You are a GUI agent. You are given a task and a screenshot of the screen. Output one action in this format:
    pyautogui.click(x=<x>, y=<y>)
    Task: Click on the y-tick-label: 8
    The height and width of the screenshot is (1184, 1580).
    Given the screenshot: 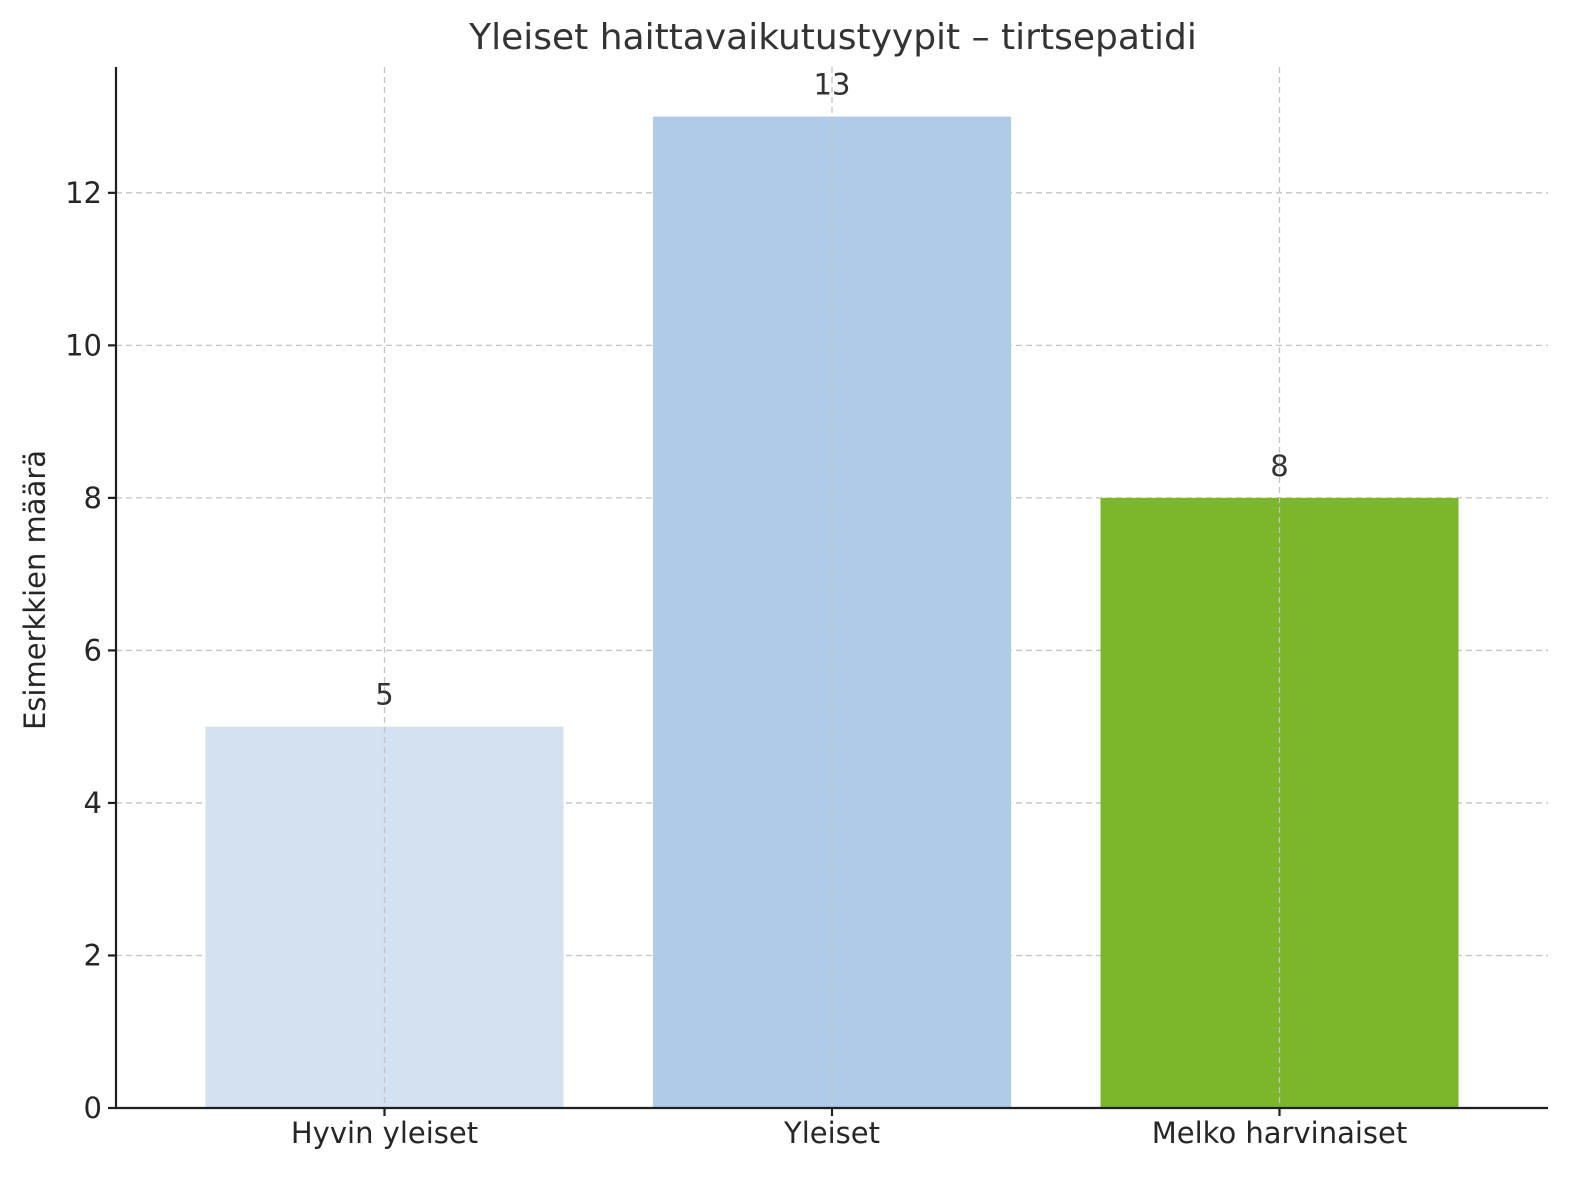 What is the action you would take?
    pyautogui.click(x=93, y=498)
    